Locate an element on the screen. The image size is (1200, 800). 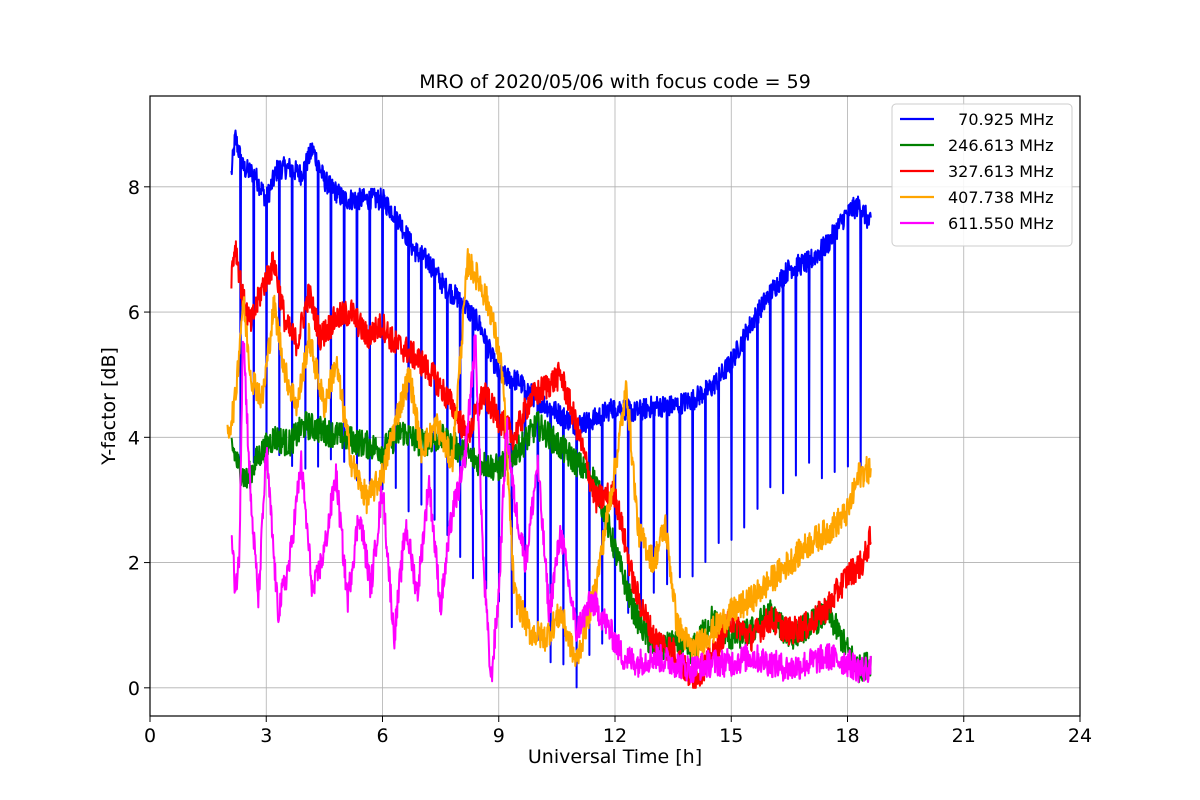
y-tick-label: 2 is located at coordinates (134, 564).